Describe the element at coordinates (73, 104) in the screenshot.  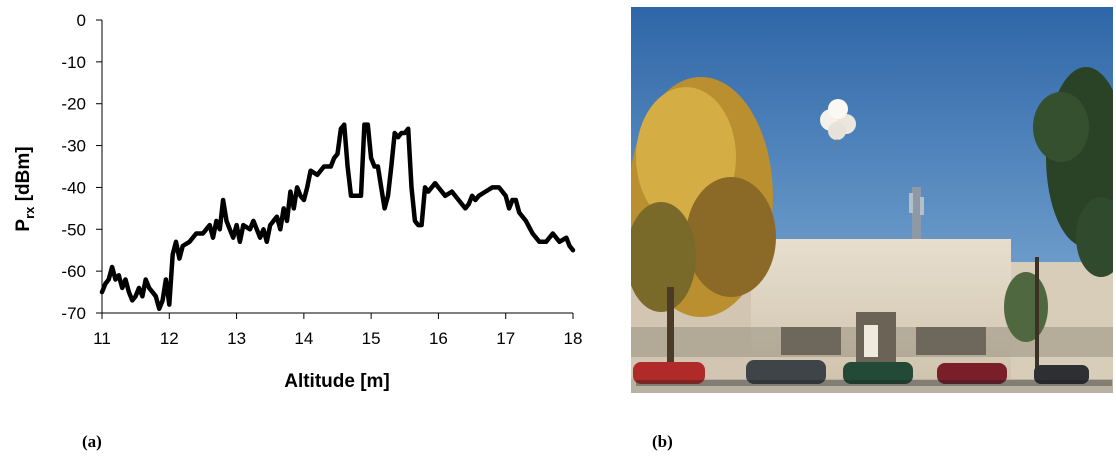
I see `y-tick-label: -20` at that location.